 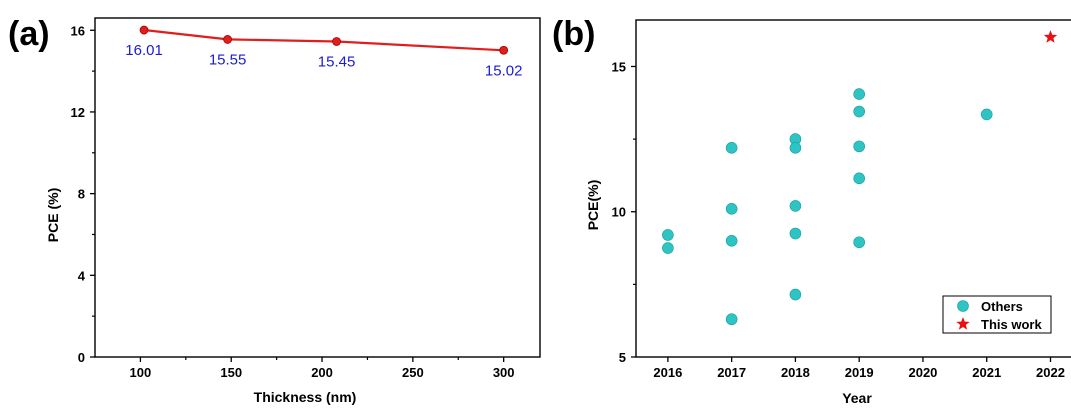 I want to click on y-tick-label-a: 4, so click(x=82, y=275).